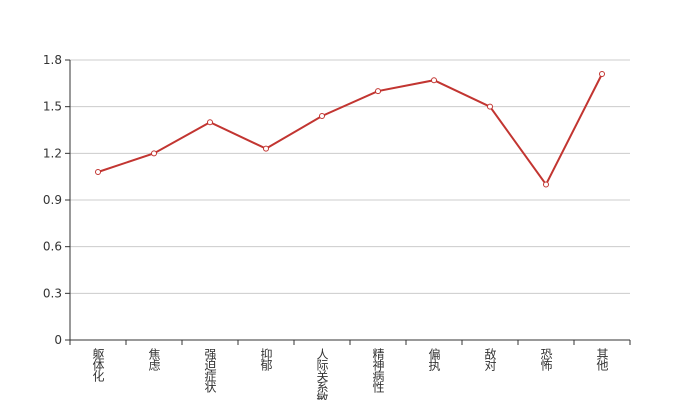 The width and height of the screenshot is (700, 400). I want to click on y-tick-label: 0, so click(58, 340).